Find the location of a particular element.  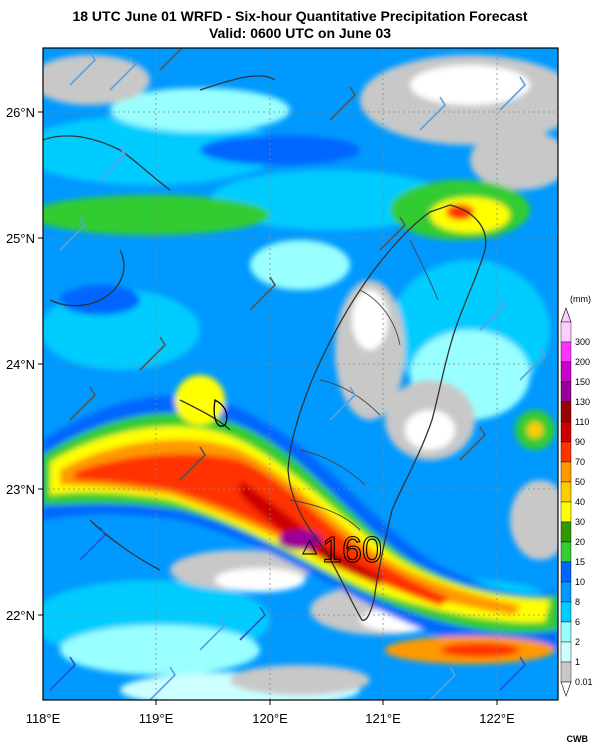

legend-level-label: 50 is located at coordinates (580, 482).